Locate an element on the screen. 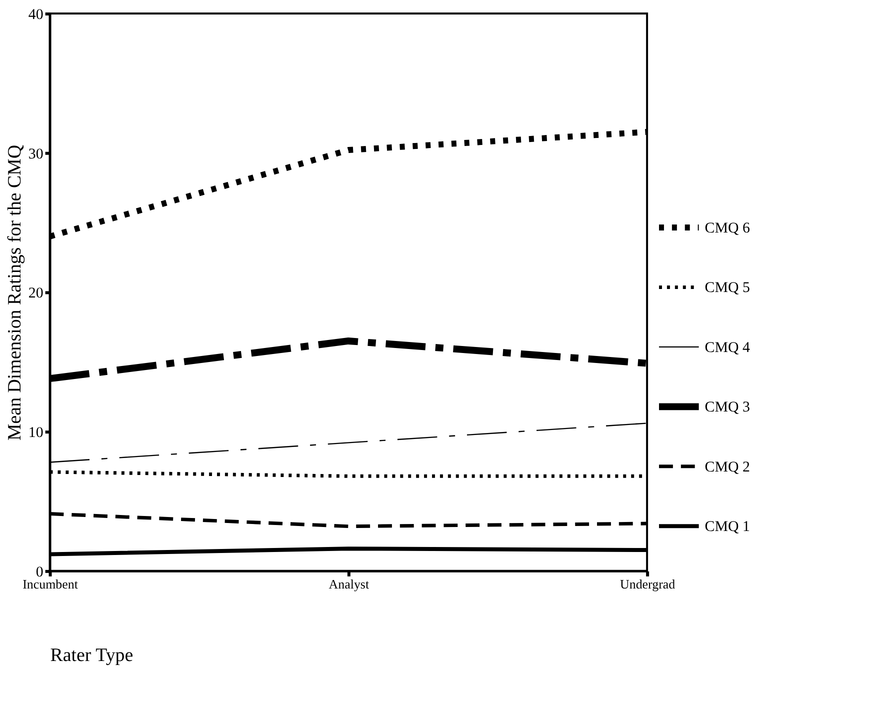  y-tick-label: 30 is located at coordinates (36, 154).